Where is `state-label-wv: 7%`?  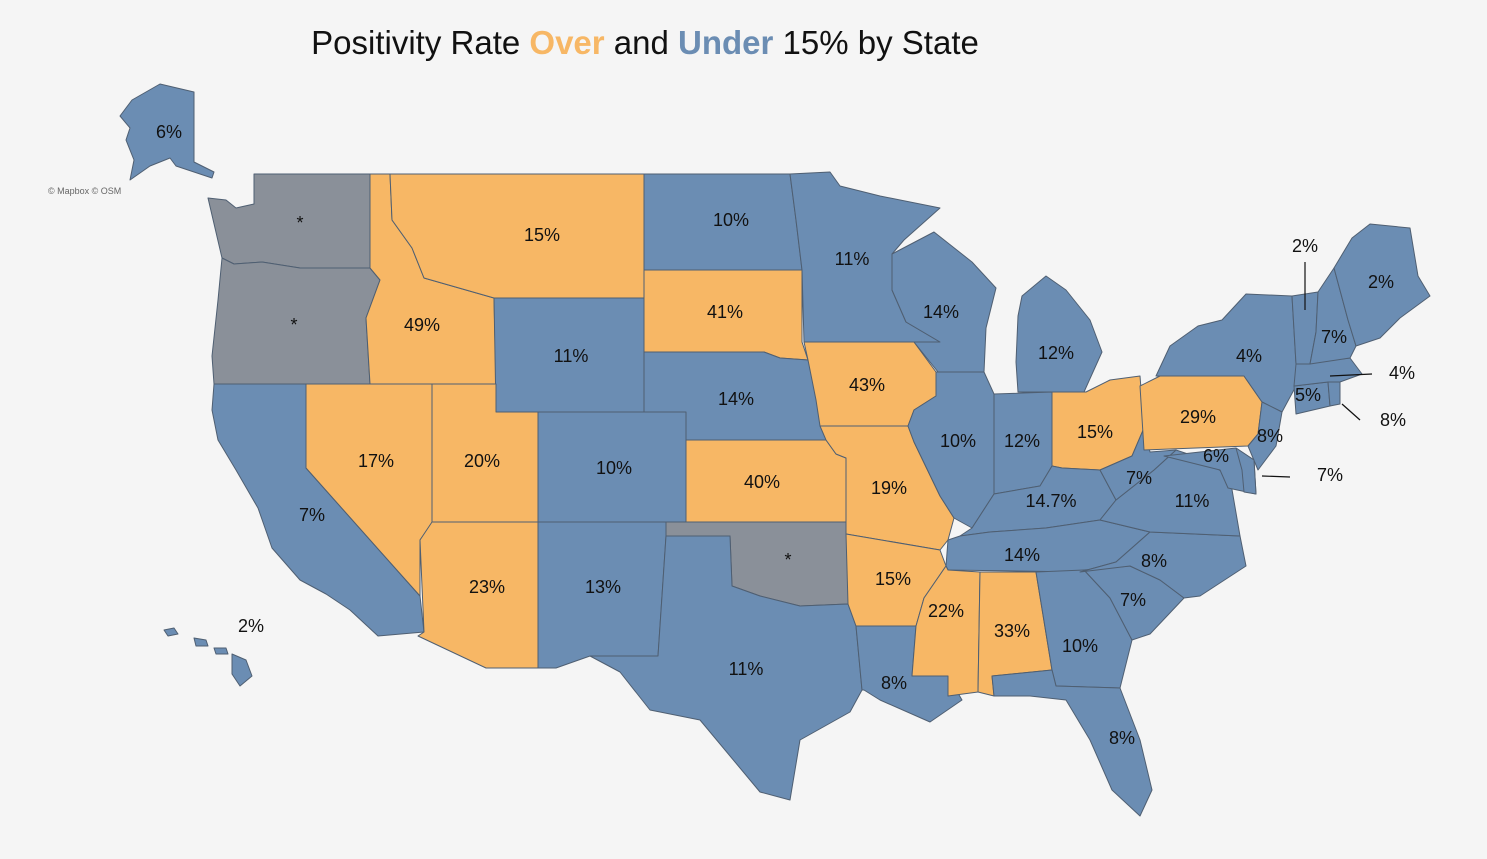
state-label-wv: 7% is located at coordinates (1139, 478).